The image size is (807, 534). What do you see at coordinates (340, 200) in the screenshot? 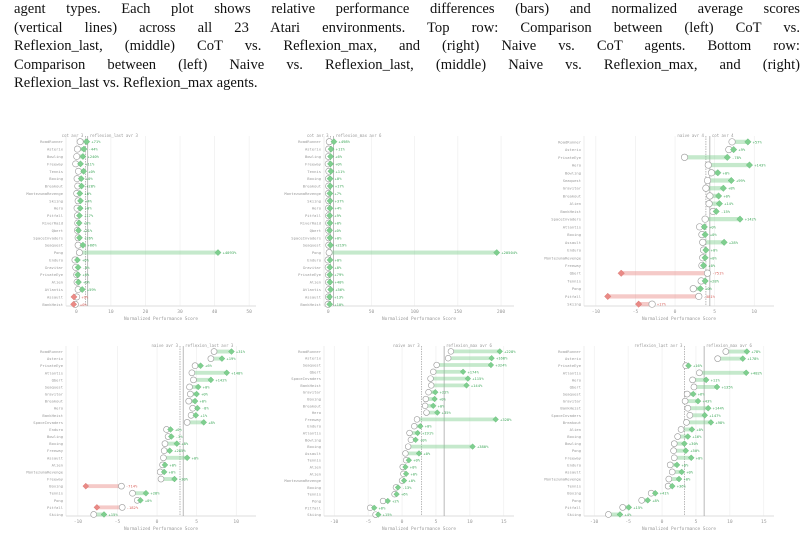
I see `difference-label: +37%` at bounding box center [340, 200].